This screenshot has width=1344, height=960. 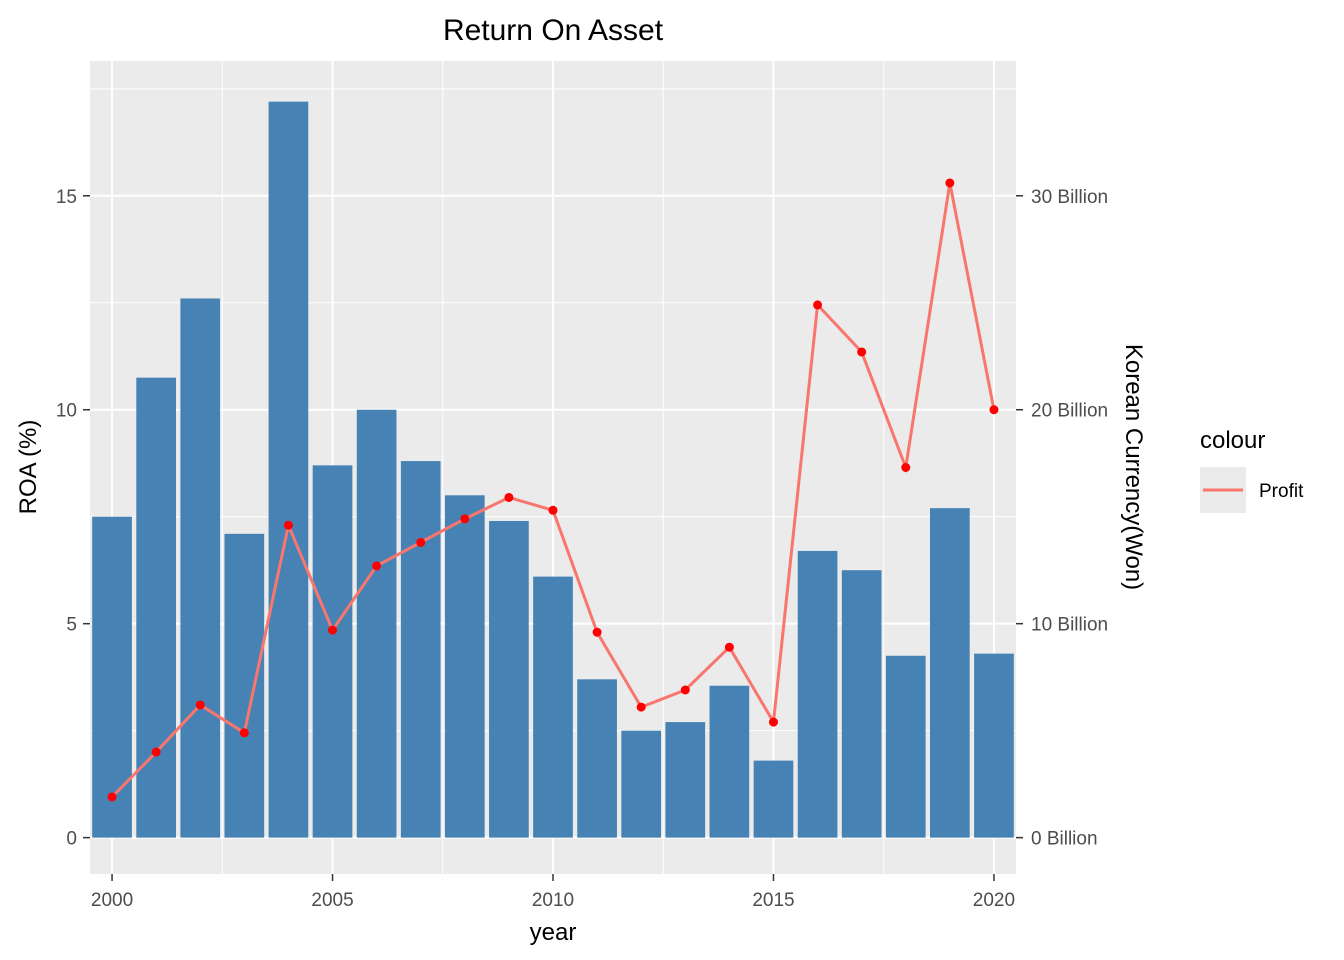 What do you see at coordinates (950, 183) in the screenshot?
I see `point-2019` at bounding box center [950, 183].